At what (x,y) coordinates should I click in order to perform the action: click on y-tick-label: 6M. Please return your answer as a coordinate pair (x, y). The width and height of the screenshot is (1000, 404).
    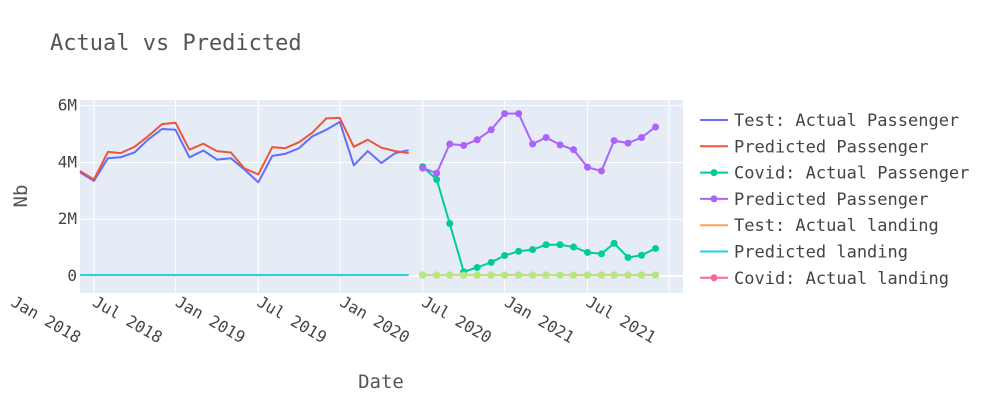
    Looking at the image, I should click on (67, 105).